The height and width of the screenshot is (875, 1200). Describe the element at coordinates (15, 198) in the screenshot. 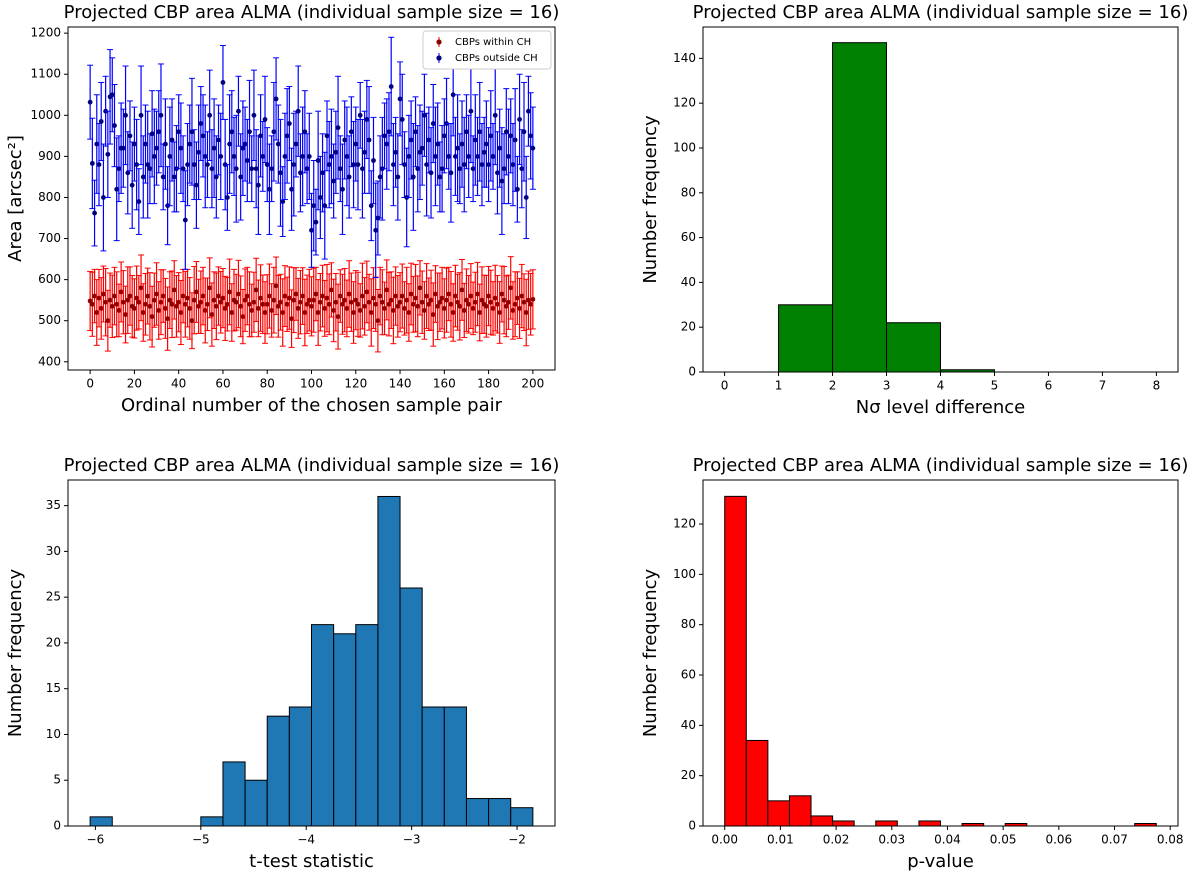

I see `y-axis-label: Area [arcsec²]` at that location.